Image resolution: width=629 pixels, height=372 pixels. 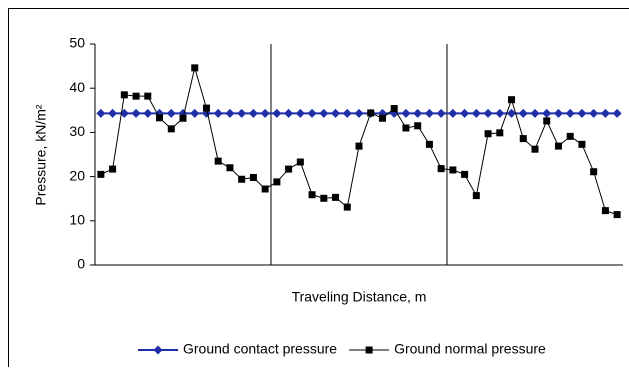 What do you see at coordinates (77, 87) in the screenshot?
I see `y-tick-label: 40` at bounding box center [77, 87].